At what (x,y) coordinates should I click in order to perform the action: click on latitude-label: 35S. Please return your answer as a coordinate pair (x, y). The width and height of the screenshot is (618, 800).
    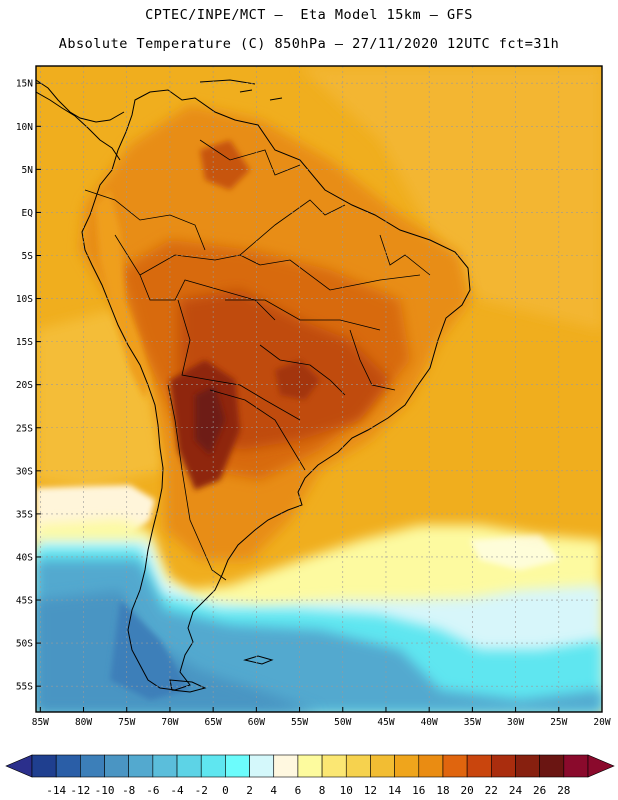
    Looking at the image, I should click on (24, 514).